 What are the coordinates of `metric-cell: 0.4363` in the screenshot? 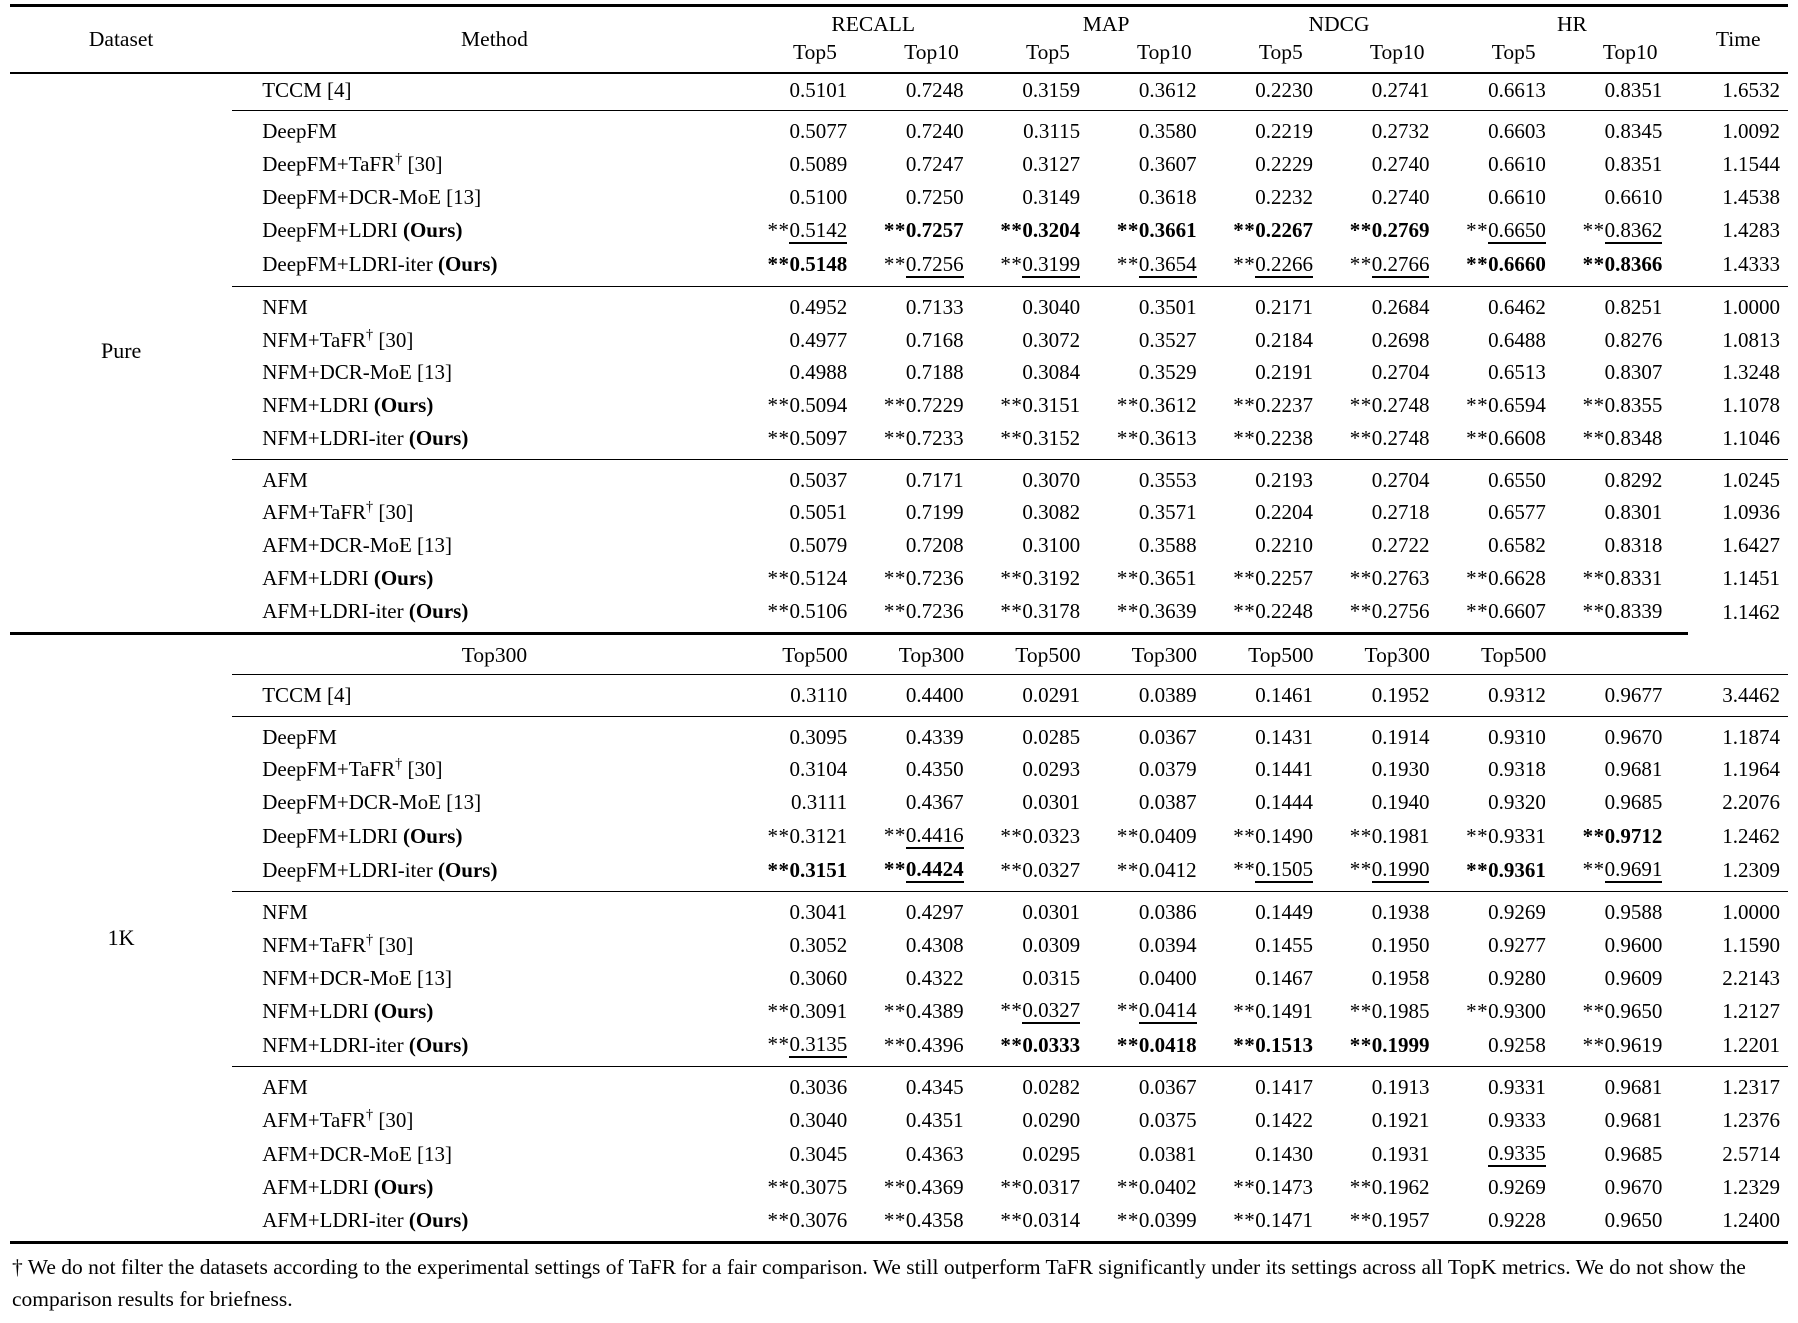 It's located at (931, 1154).